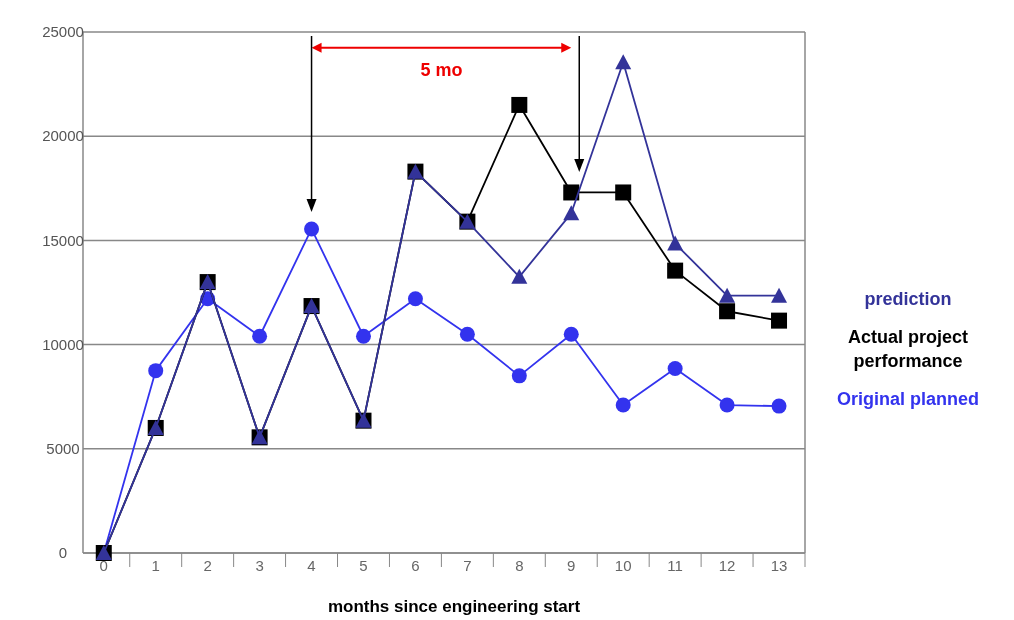 Image resolution: width=1014 pixels, height=620 pixels. Describe the element at coordinates (454, 606) in the screenshot. I see `x-axis-title: months since engineering start` at that location.